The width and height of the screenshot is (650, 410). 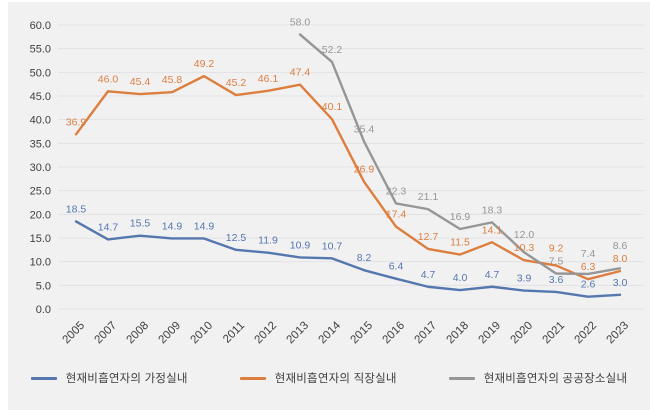 I want to click on x-tick-label: 2019, so click(x=490, y=333).